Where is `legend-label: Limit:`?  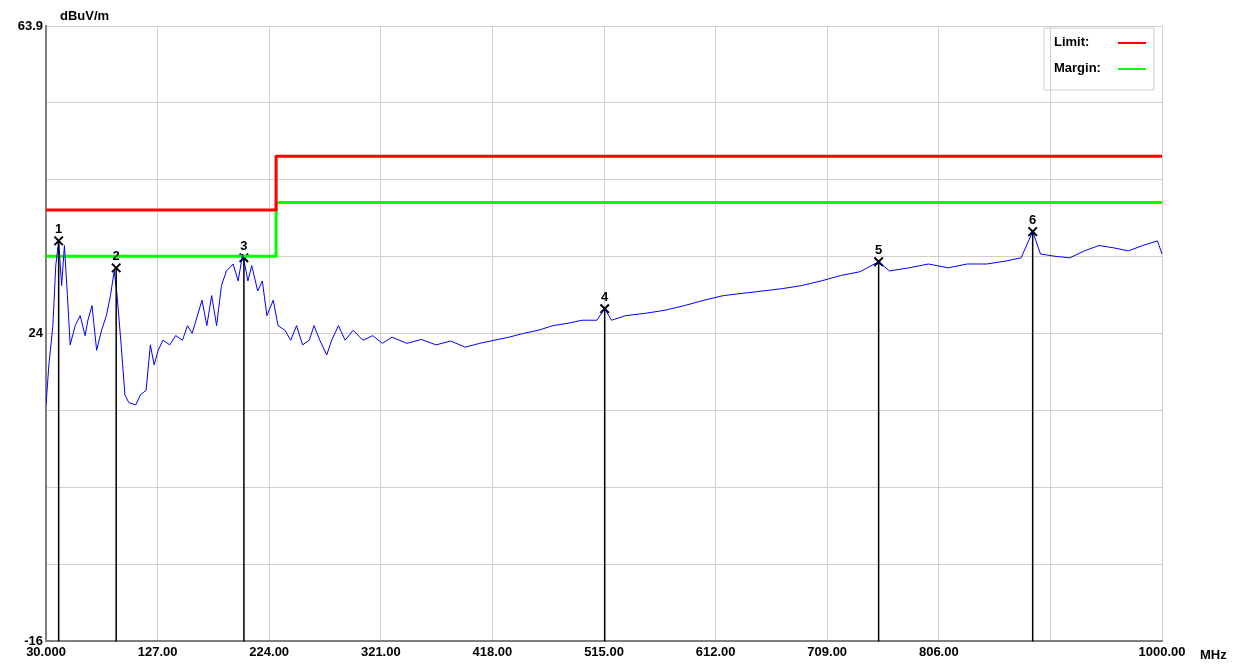 legend-label: Limit: is located at coordinates (1072, 41).